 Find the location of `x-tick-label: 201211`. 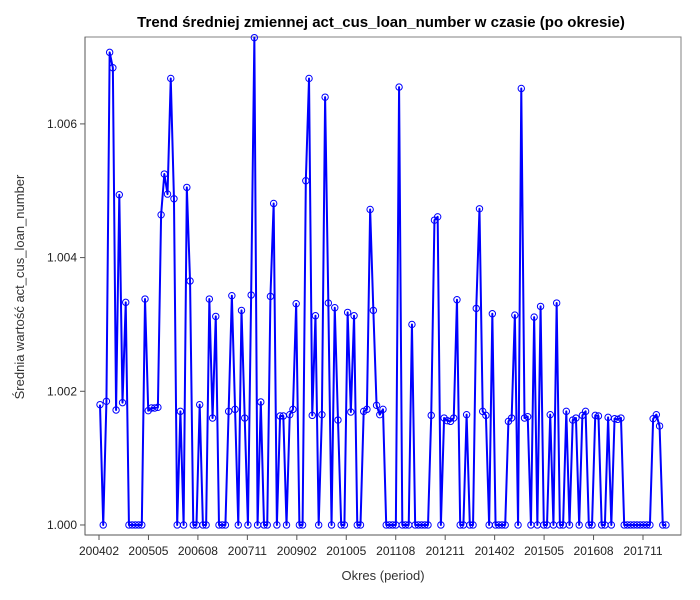

x-tick-label: 201211 is located at coordinates (445, 551).